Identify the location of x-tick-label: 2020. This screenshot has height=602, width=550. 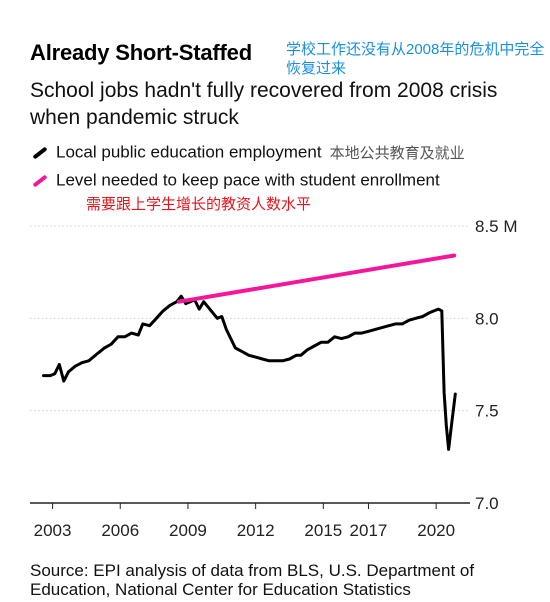
(436, 530).